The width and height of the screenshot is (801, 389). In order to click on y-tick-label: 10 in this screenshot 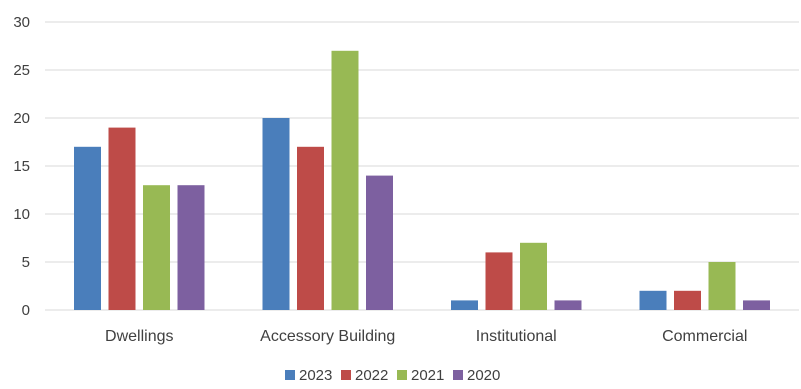, I will do `click(21, 214)`.